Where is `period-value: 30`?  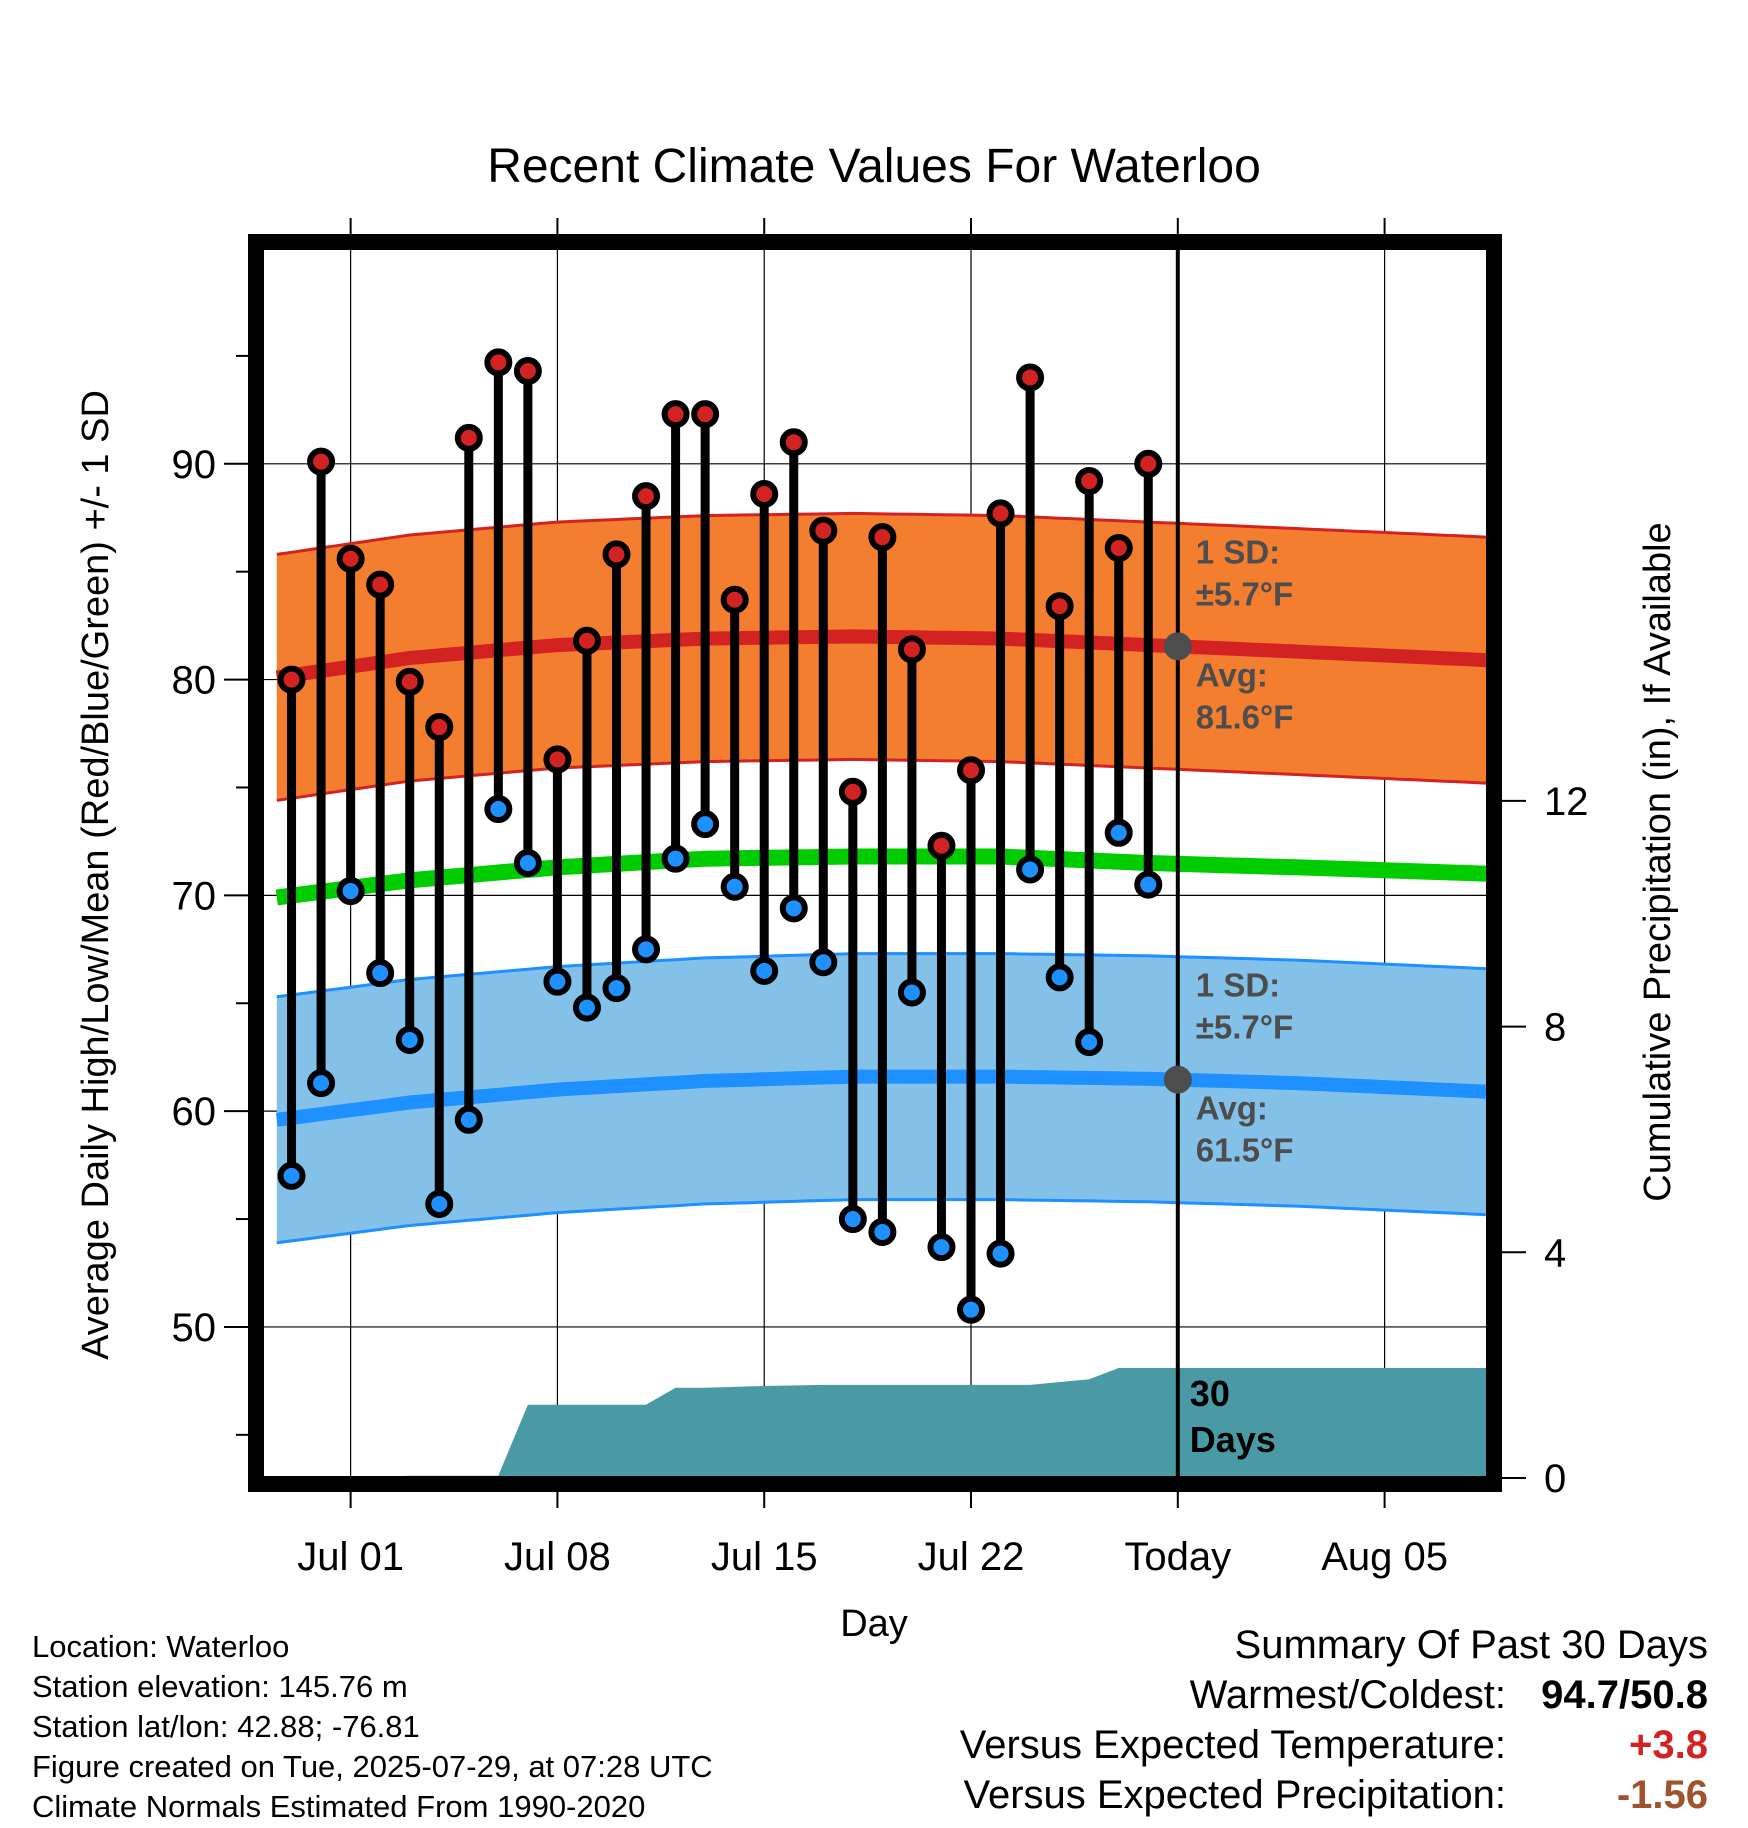 period-value: 30 is located at coordinates (1210, 1393).